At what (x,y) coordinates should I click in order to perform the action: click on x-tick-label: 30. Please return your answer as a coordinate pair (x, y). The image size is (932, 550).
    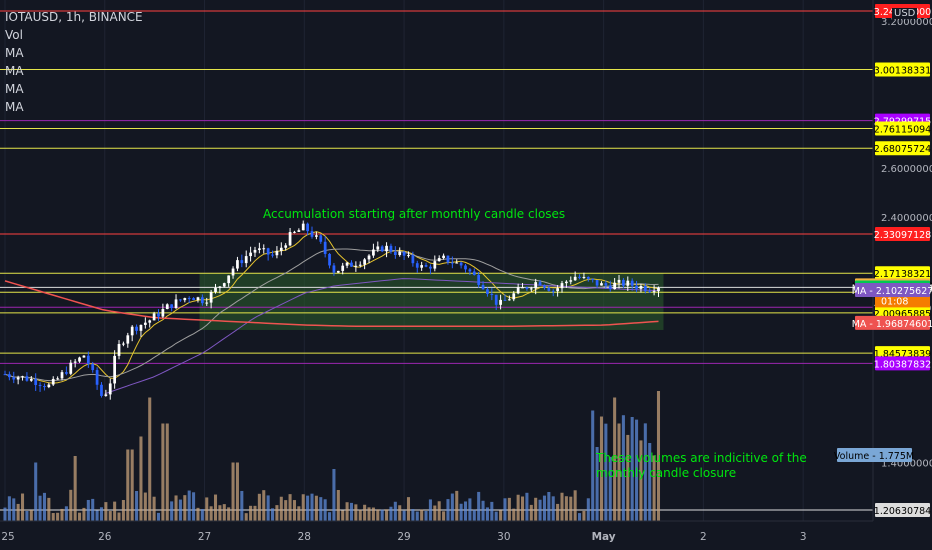
    Looking at the image, I should click on (503, 537).